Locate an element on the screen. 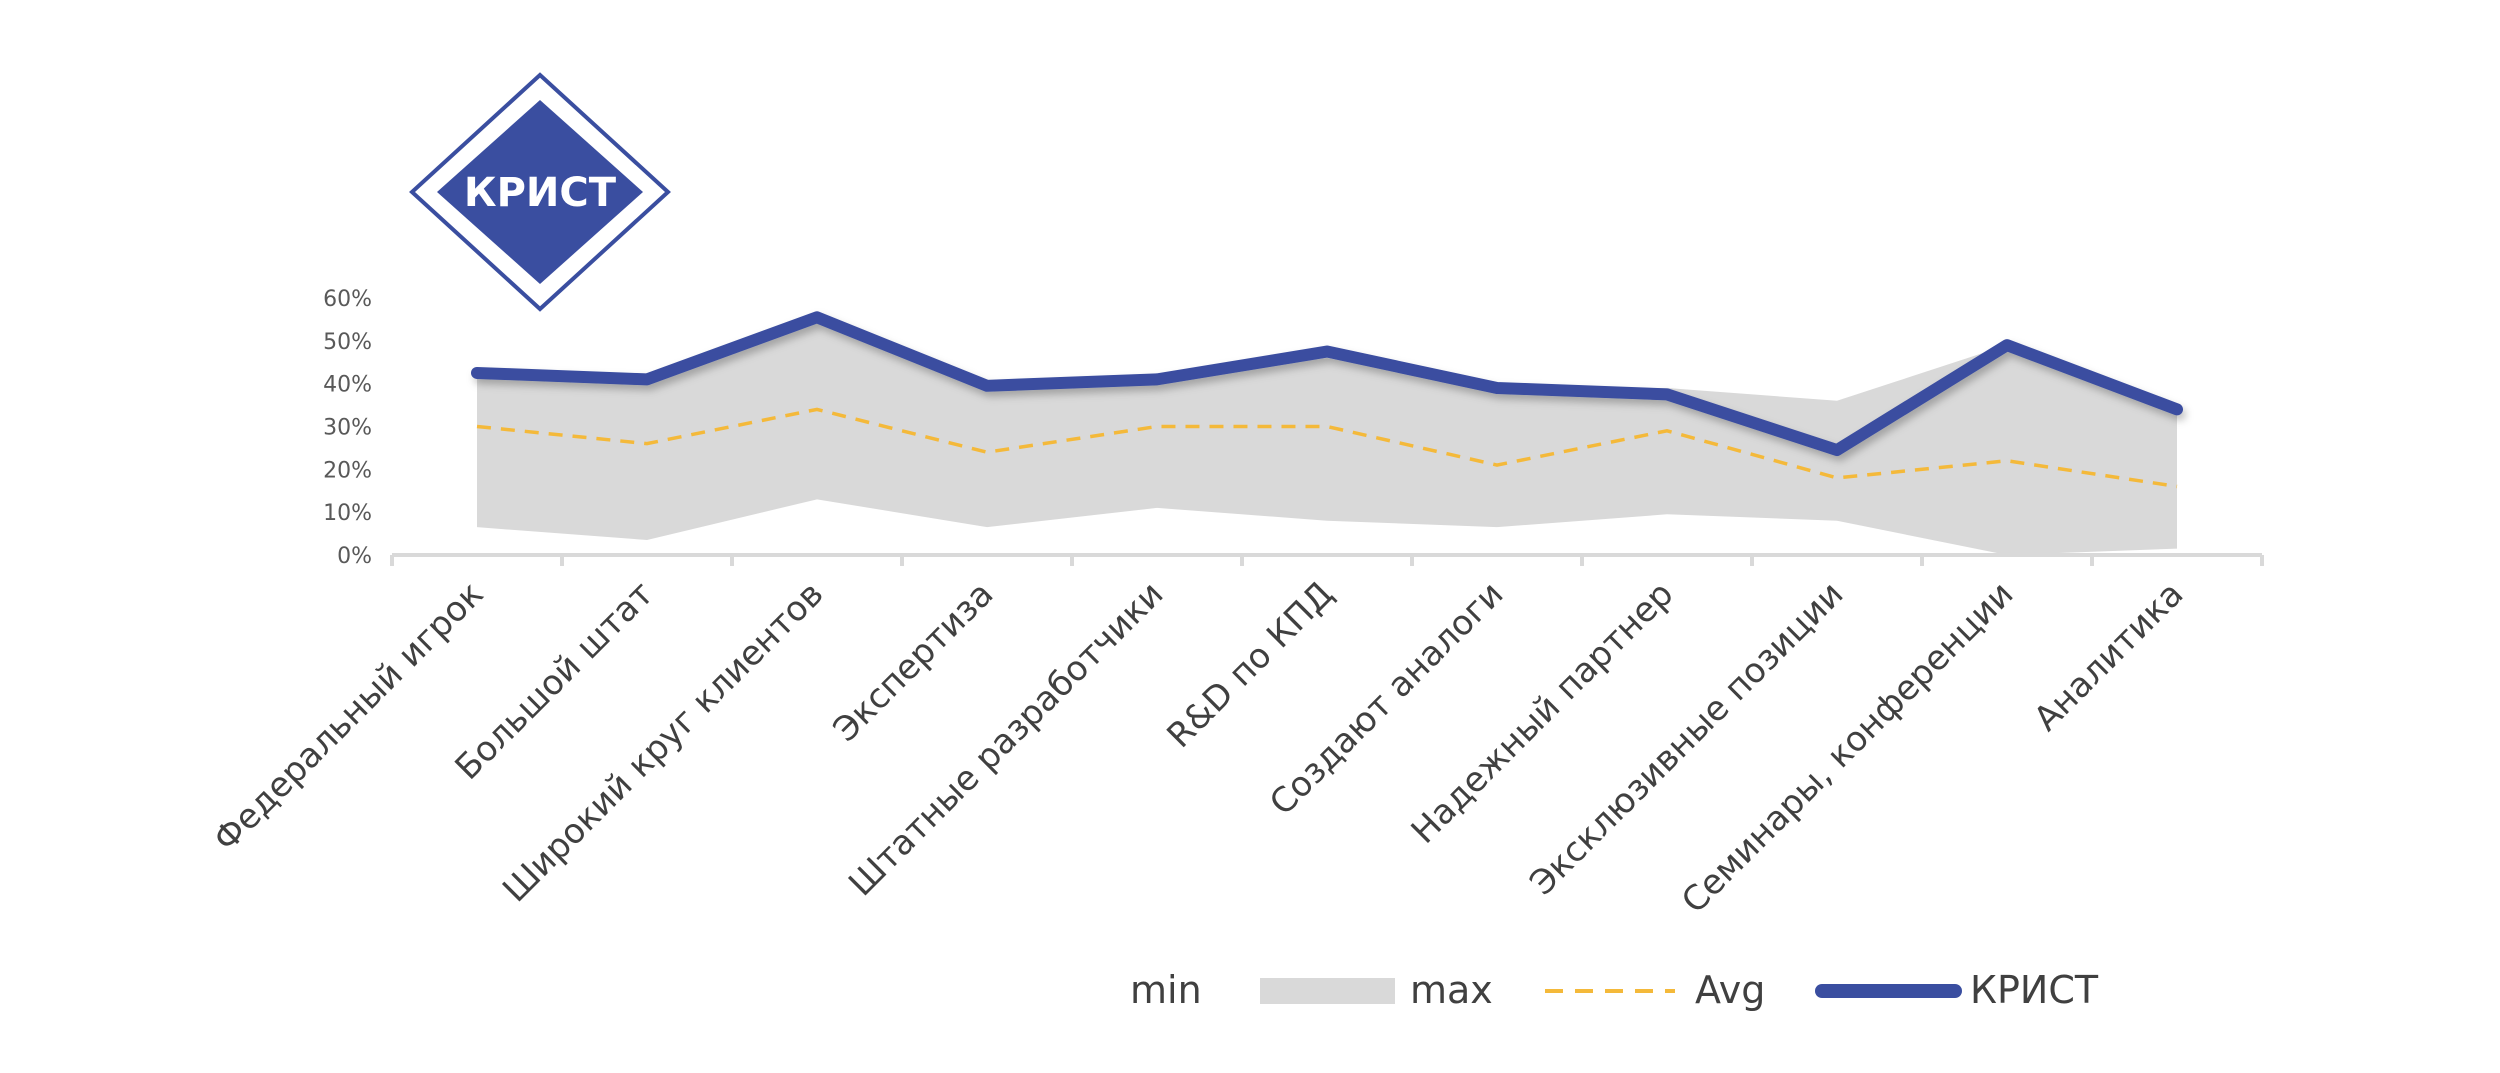  y-axis: 0% 10% 20% 30% 40% 50% 60% is located at coordinates (347, 428).